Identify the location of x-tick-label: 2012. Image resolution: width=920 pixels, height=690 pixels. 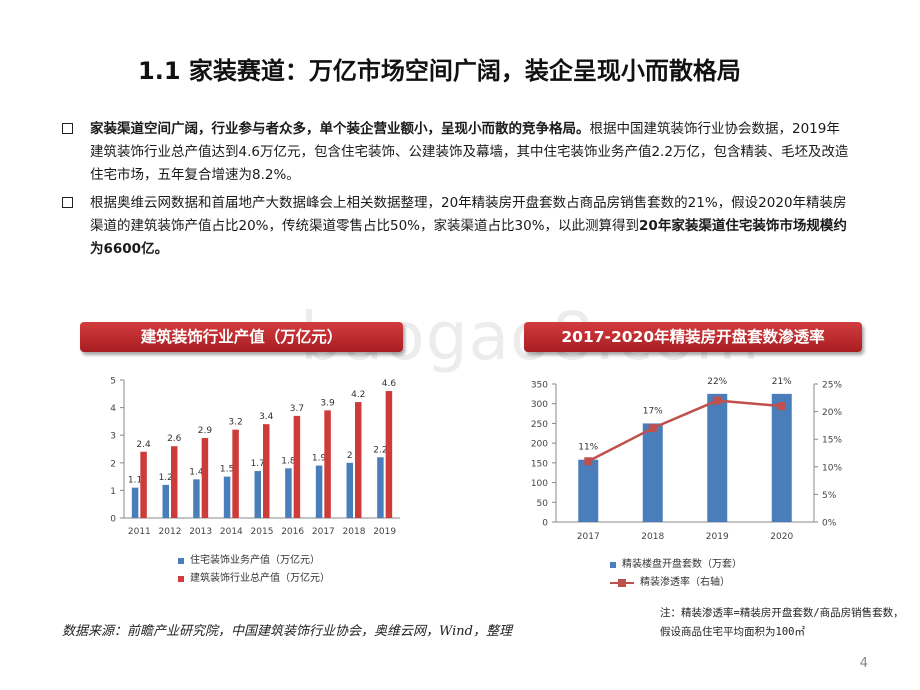
(170, 532).